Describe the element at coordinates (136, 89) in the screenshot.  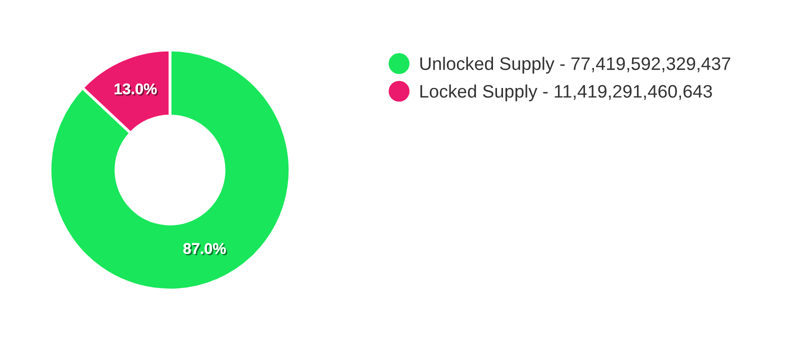
I see `data-label: 13.0%` at that location.